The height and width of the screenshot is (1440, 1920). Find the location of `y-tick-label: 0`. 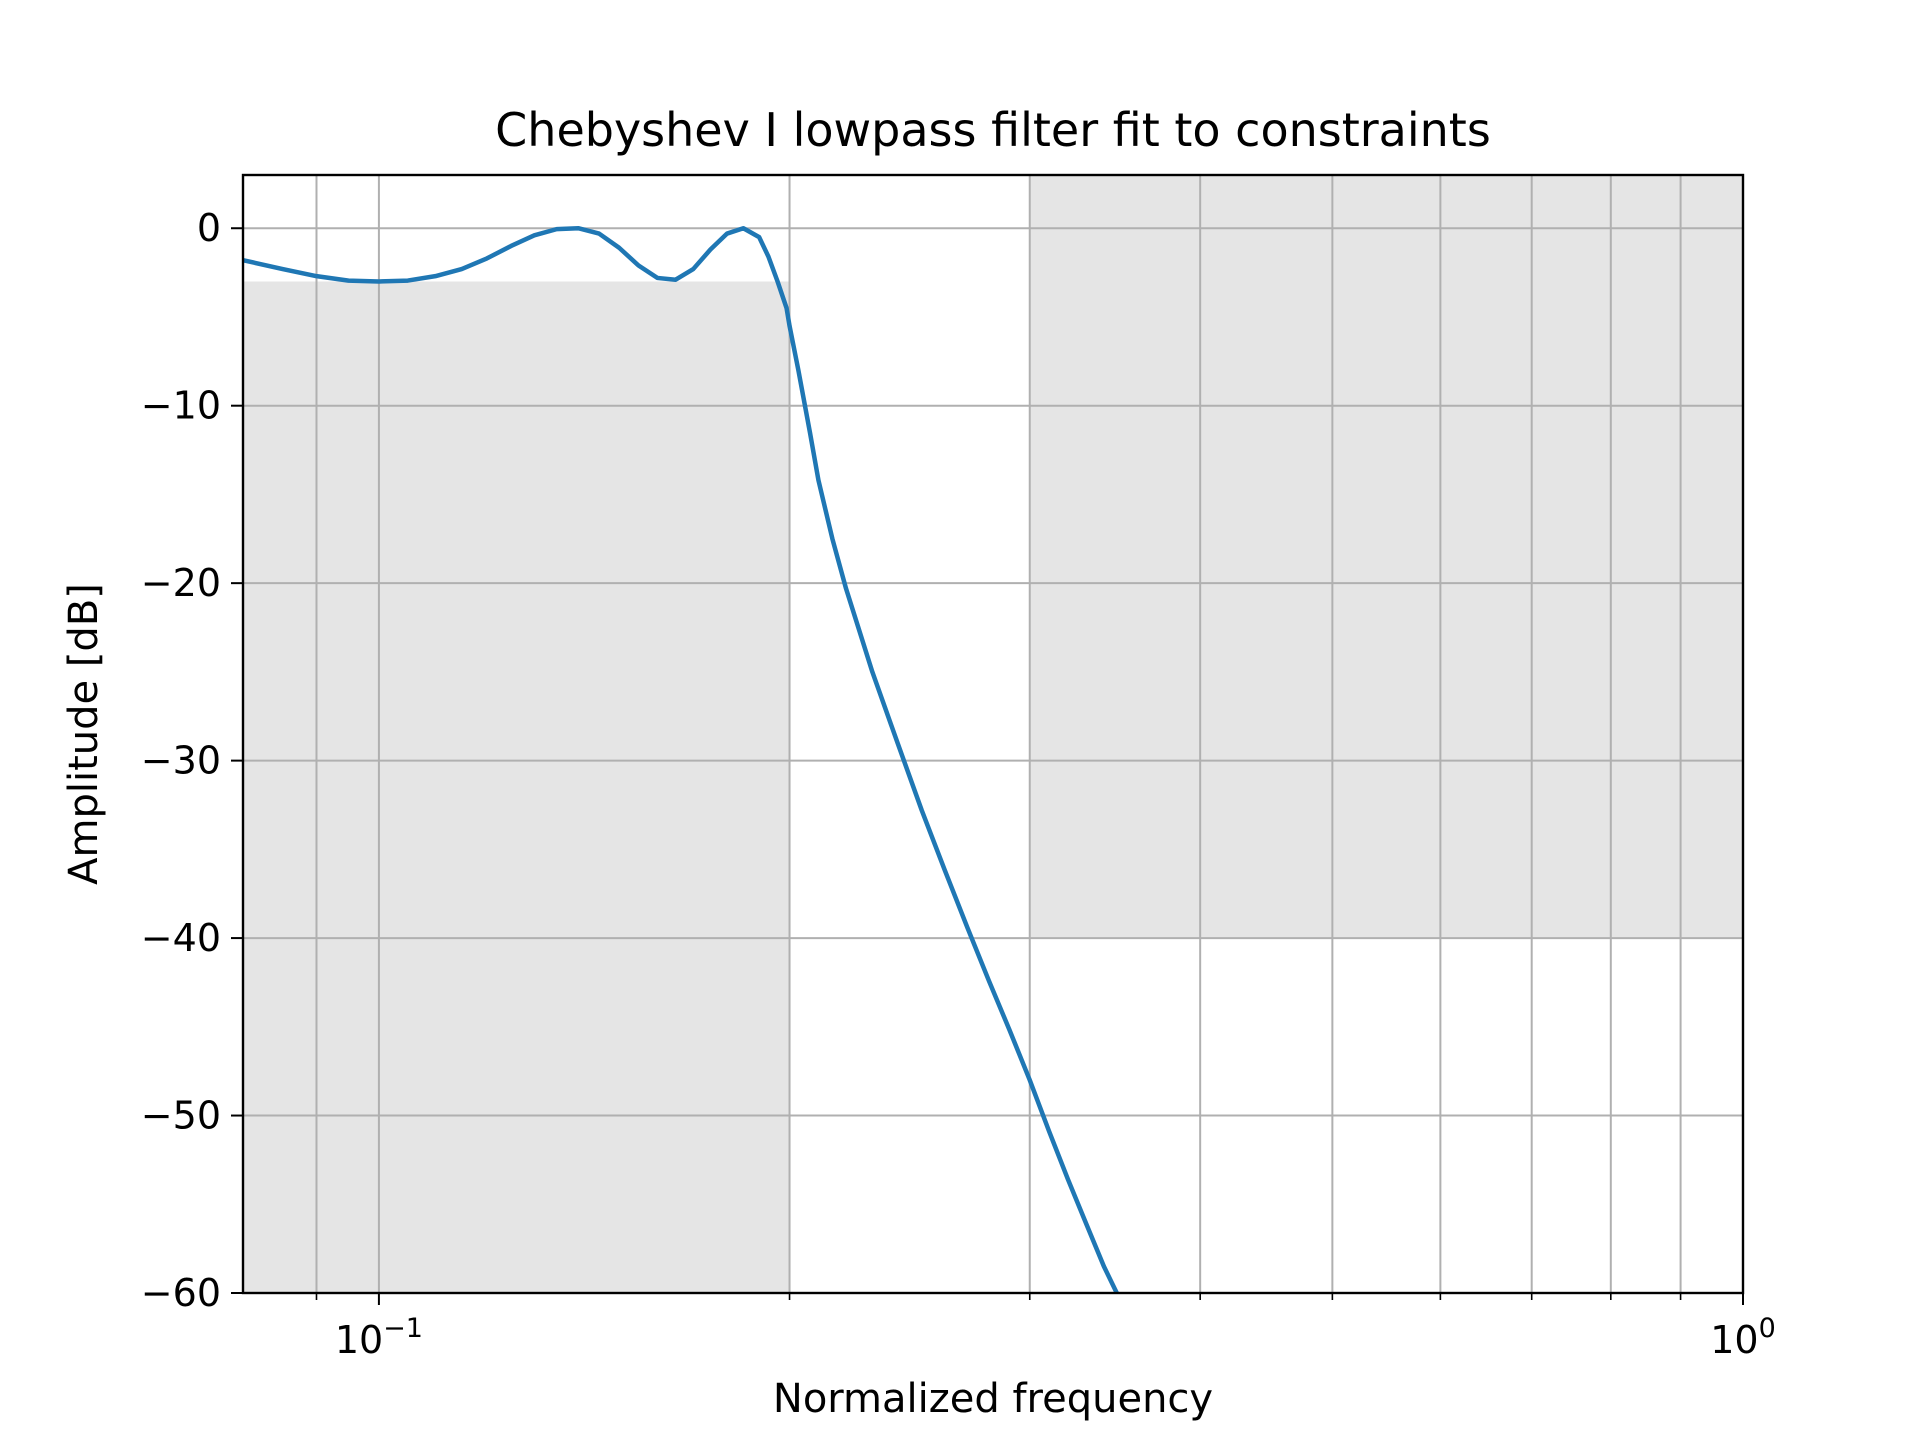

y-tick-label: 0 is located at coordinates (209, 228).